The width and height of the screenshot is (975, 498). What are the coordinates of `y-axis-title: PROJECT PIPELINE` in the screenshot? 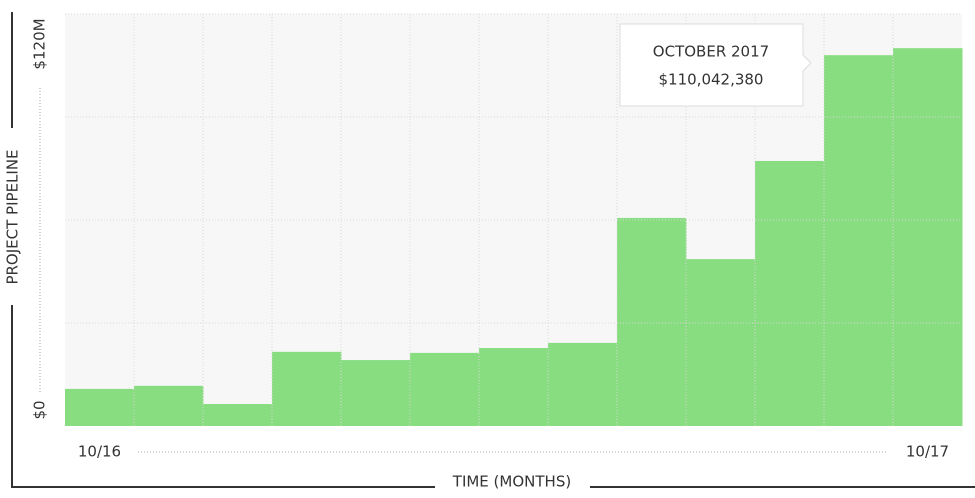 It's located at (13, 216).